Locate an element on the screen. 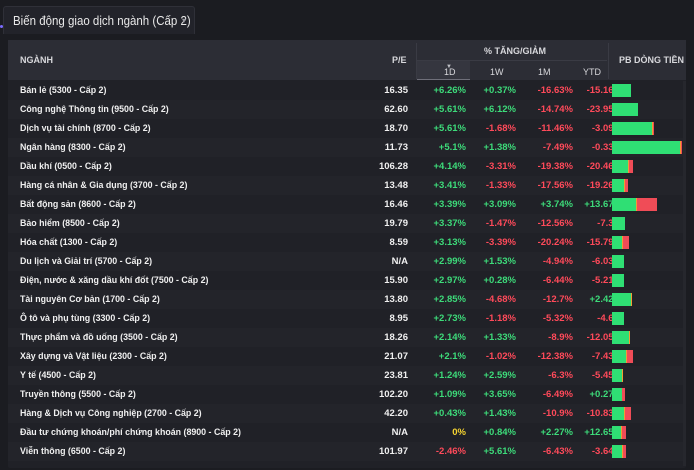  caret-down-icon: ▾ is located at coordinates (184, 20).